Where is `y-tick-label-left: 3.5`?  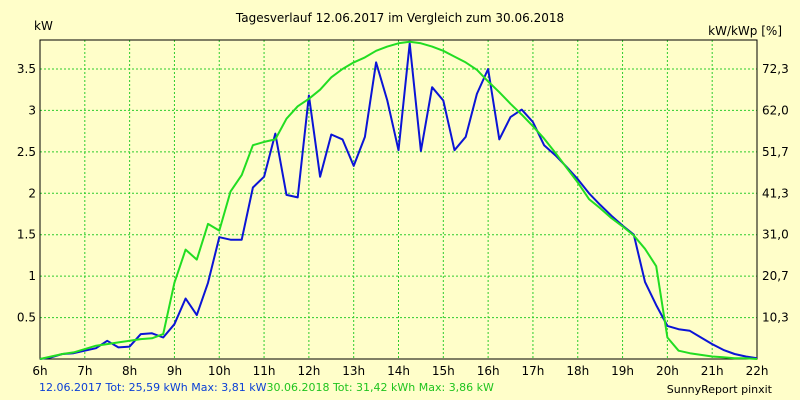
y-tick-label-left: 3.5 is located at coordinates (26, 69).